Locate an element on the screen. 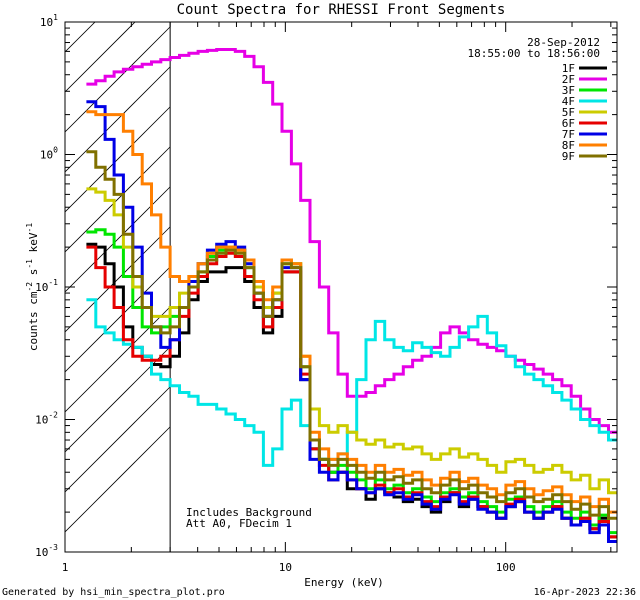 The width and height of the screenshot is (640, 600). footer-timestamp: 16-Apr-2023 22:36 is located at coordinates (584, 592).